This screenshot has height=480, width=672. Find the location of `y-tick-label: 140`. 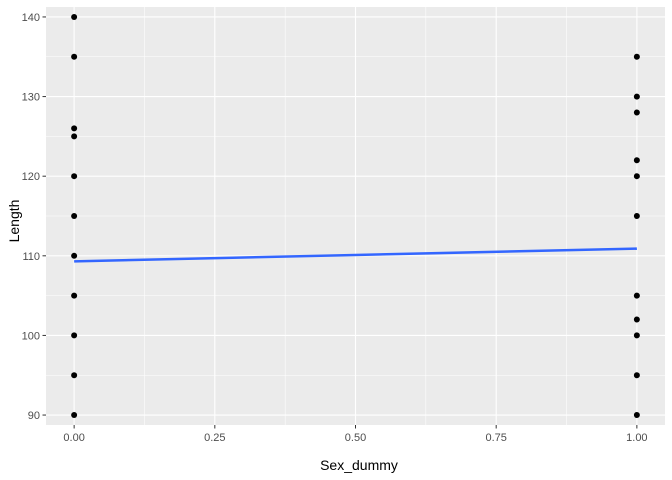

y-tick-label: 140 is located at coordinates (31, 18).